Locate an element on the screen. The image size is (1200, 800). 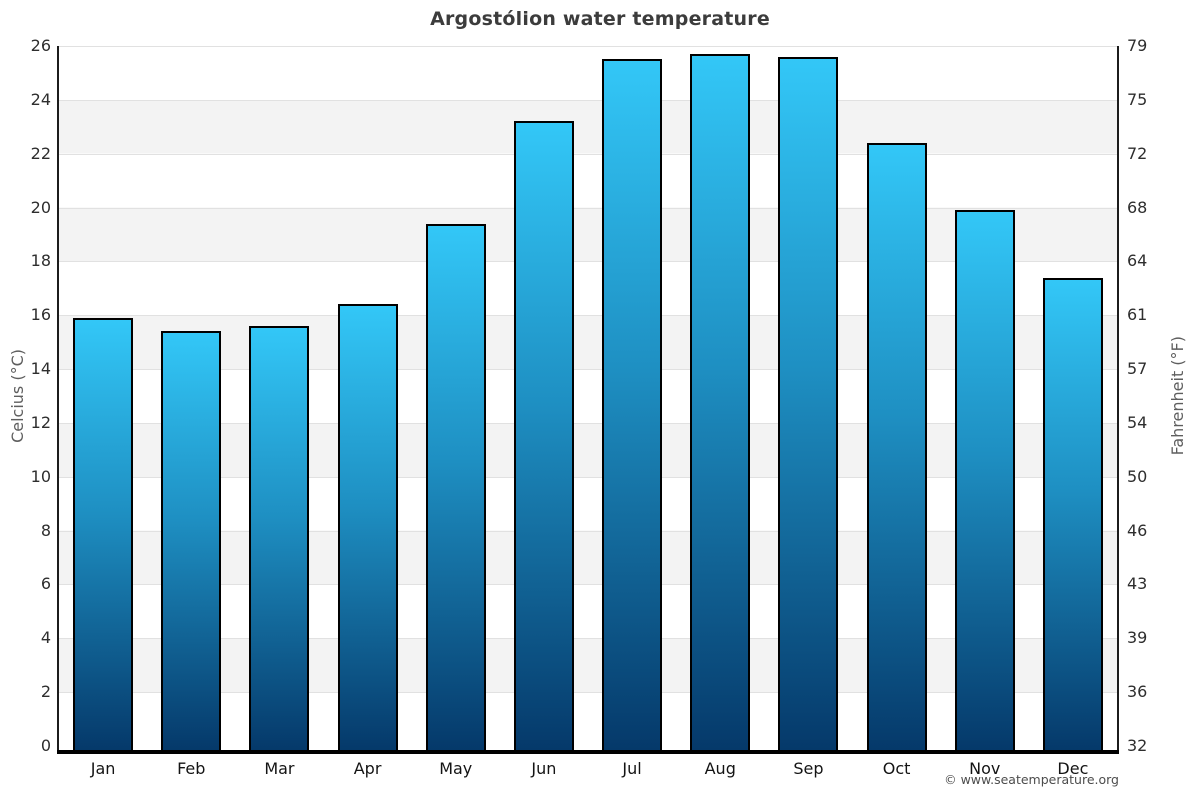
ytick-celsius-2: 2 is located at coordinates (45, 692).